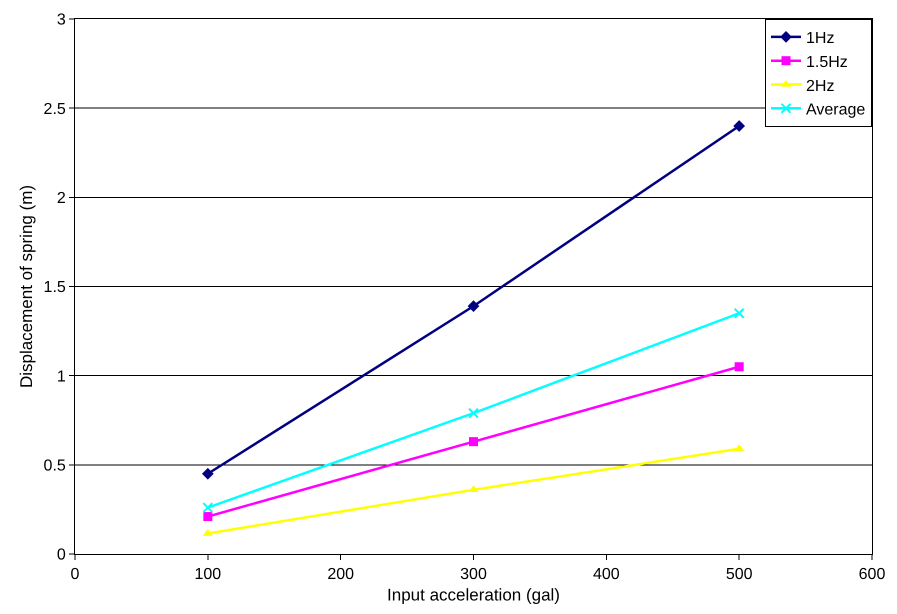 This screenshot has height=614, width=897. What do you see at coordinates (26, 286) in the screenshot?
I see `y-axis-title: Displacement of spring (m)` at bounding box center [26, 286].